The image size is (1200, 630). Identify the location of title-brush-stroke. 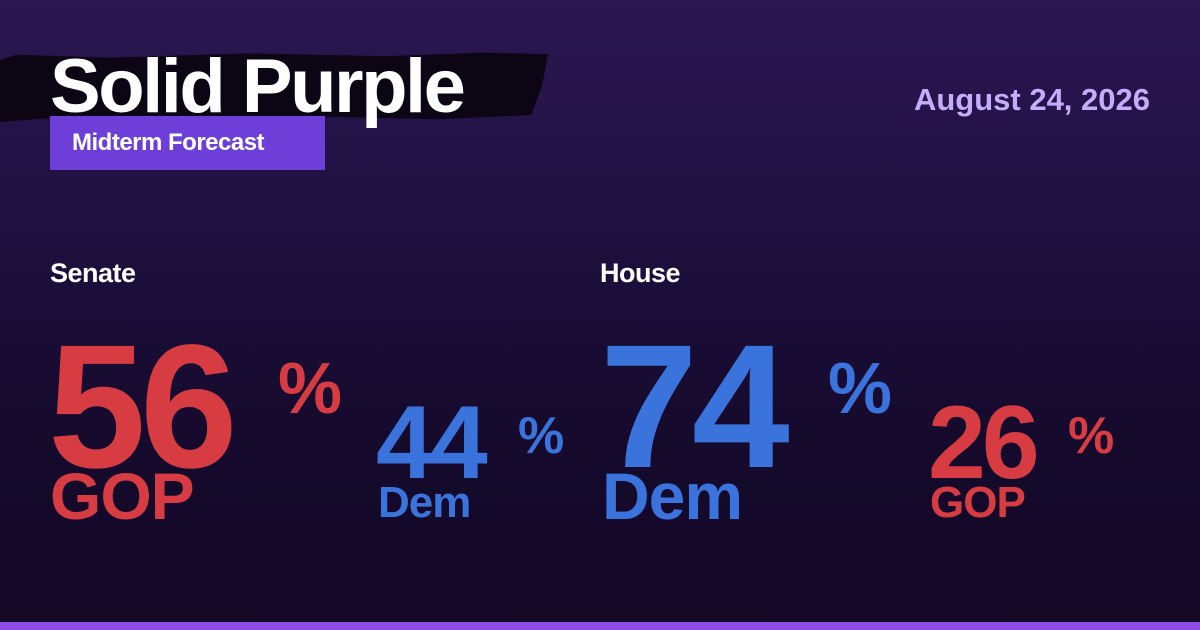
(274, 87).